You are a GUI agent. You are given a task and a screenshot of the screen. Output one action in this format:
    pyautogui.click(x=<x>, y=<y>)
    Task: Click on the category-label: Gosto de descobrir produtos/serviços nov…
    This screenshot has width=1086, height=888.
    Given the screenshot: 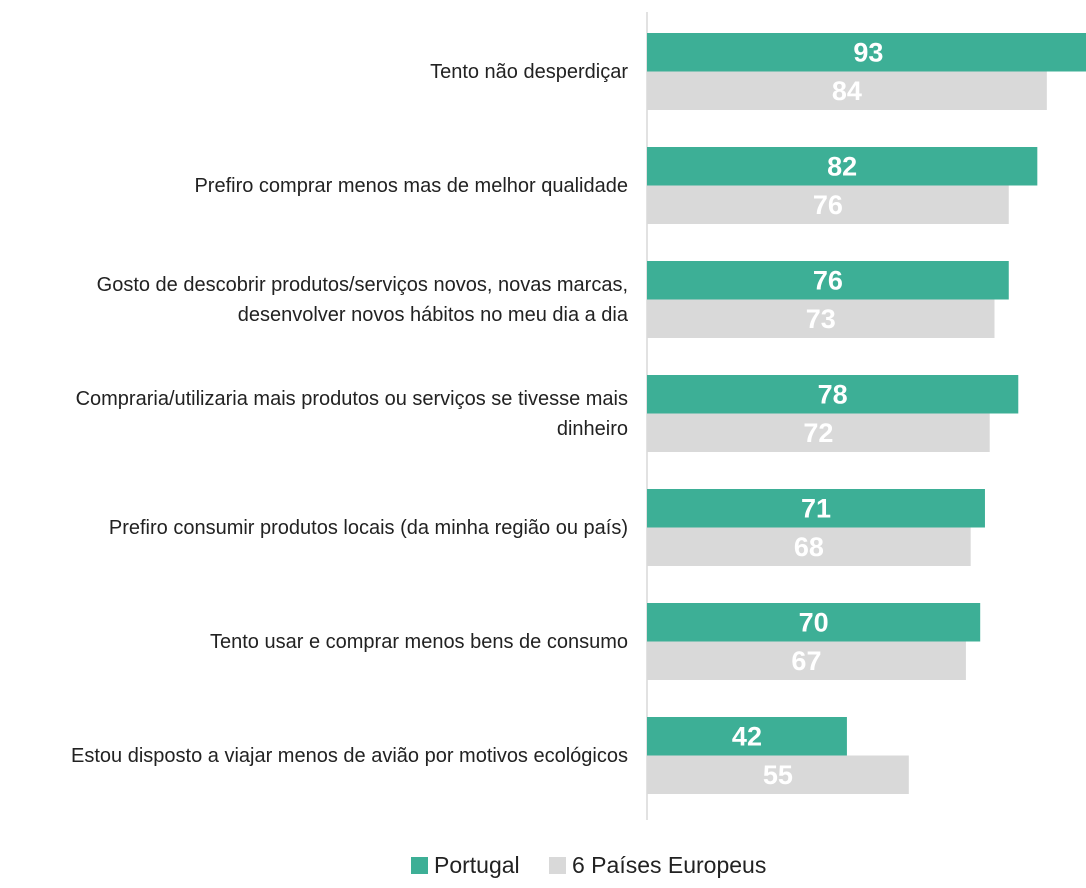 What is the action you would take?
    pyautogui.click(x=362, y=299)
    